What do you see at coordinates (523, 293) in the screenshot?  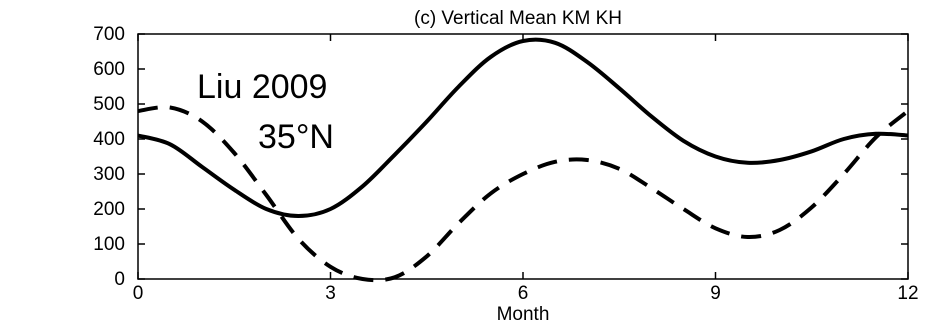 I see `x-tick-label: 6` at bounding box center [523, 293].